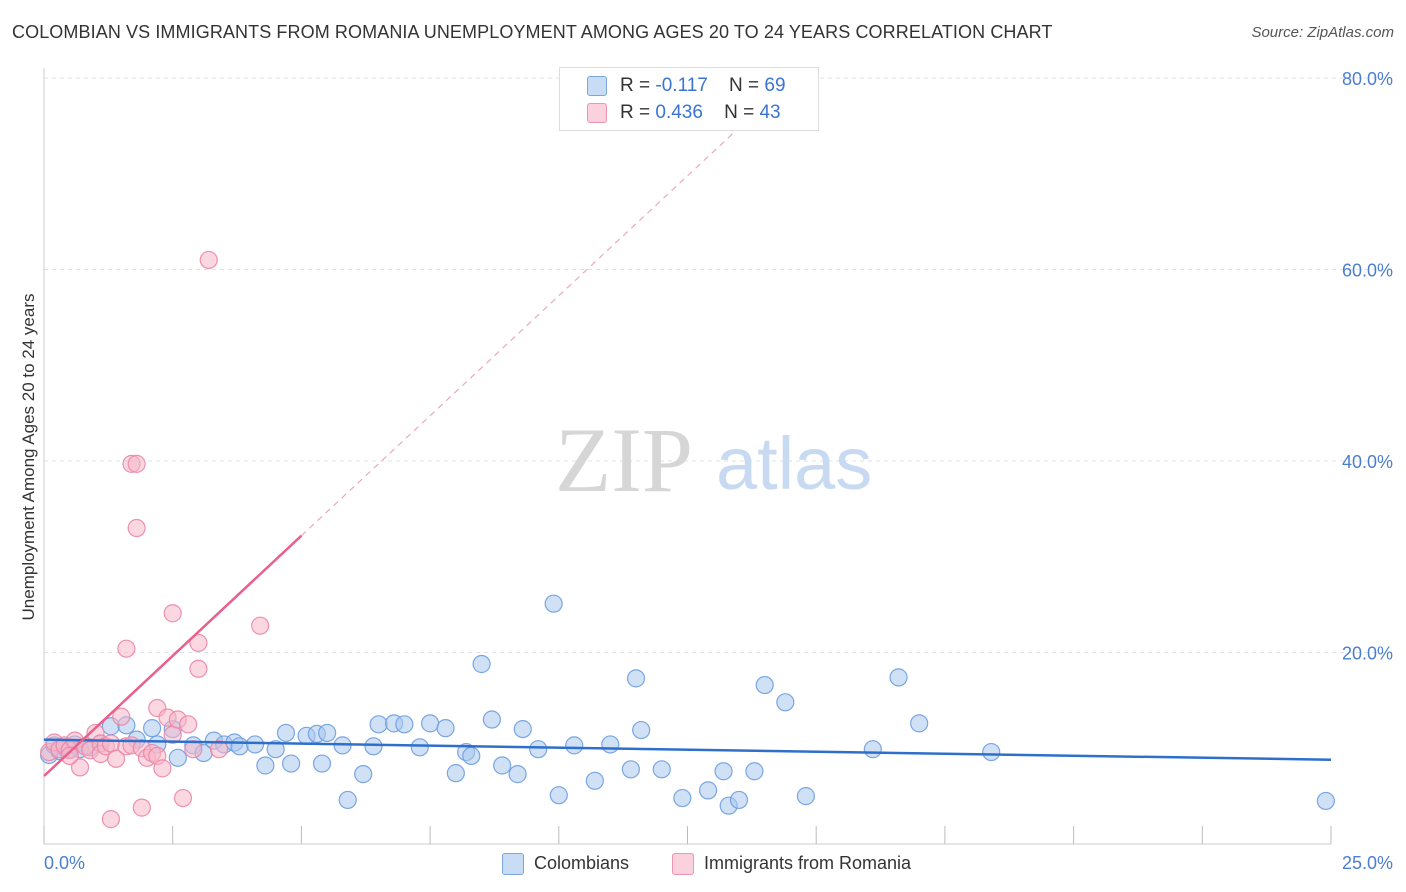 The height and width of the screenshot is (892, 1406). I want to click on chart-source: Source: ZipAtlas.com, so click(1322, 32).